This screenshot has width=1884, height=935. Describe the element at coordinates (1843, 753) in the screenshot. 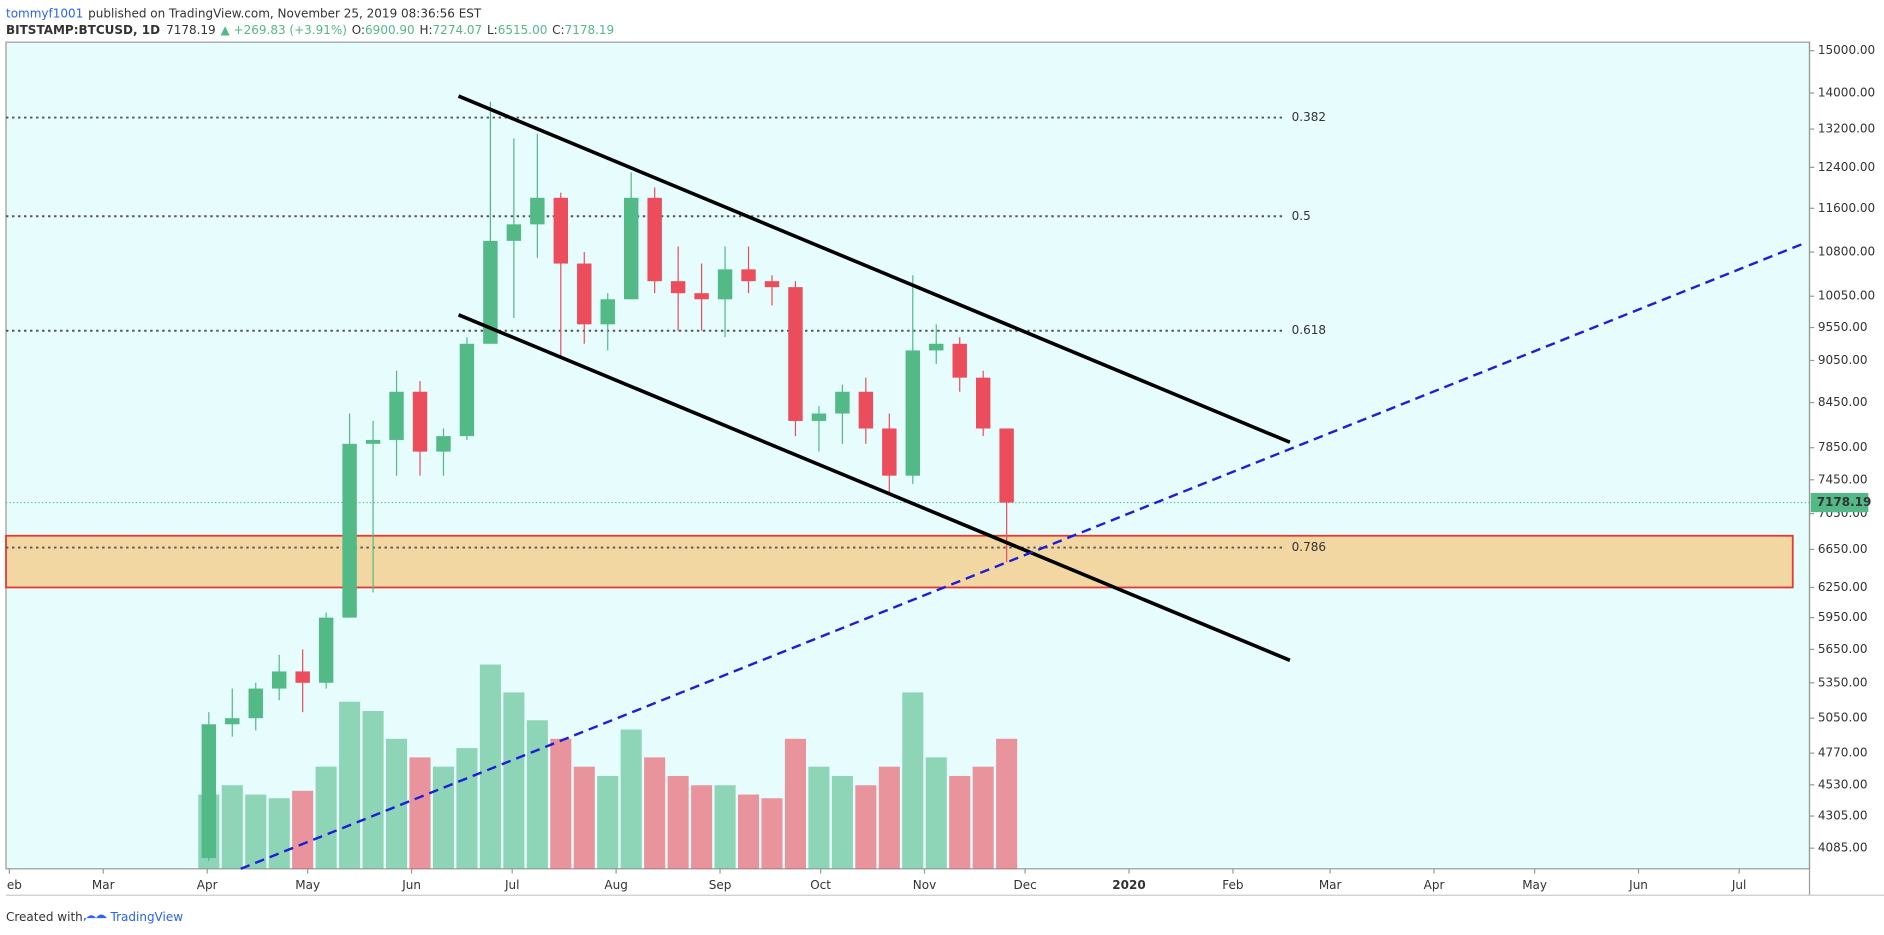

I see `y-tick-label: 4770.00` at that location.